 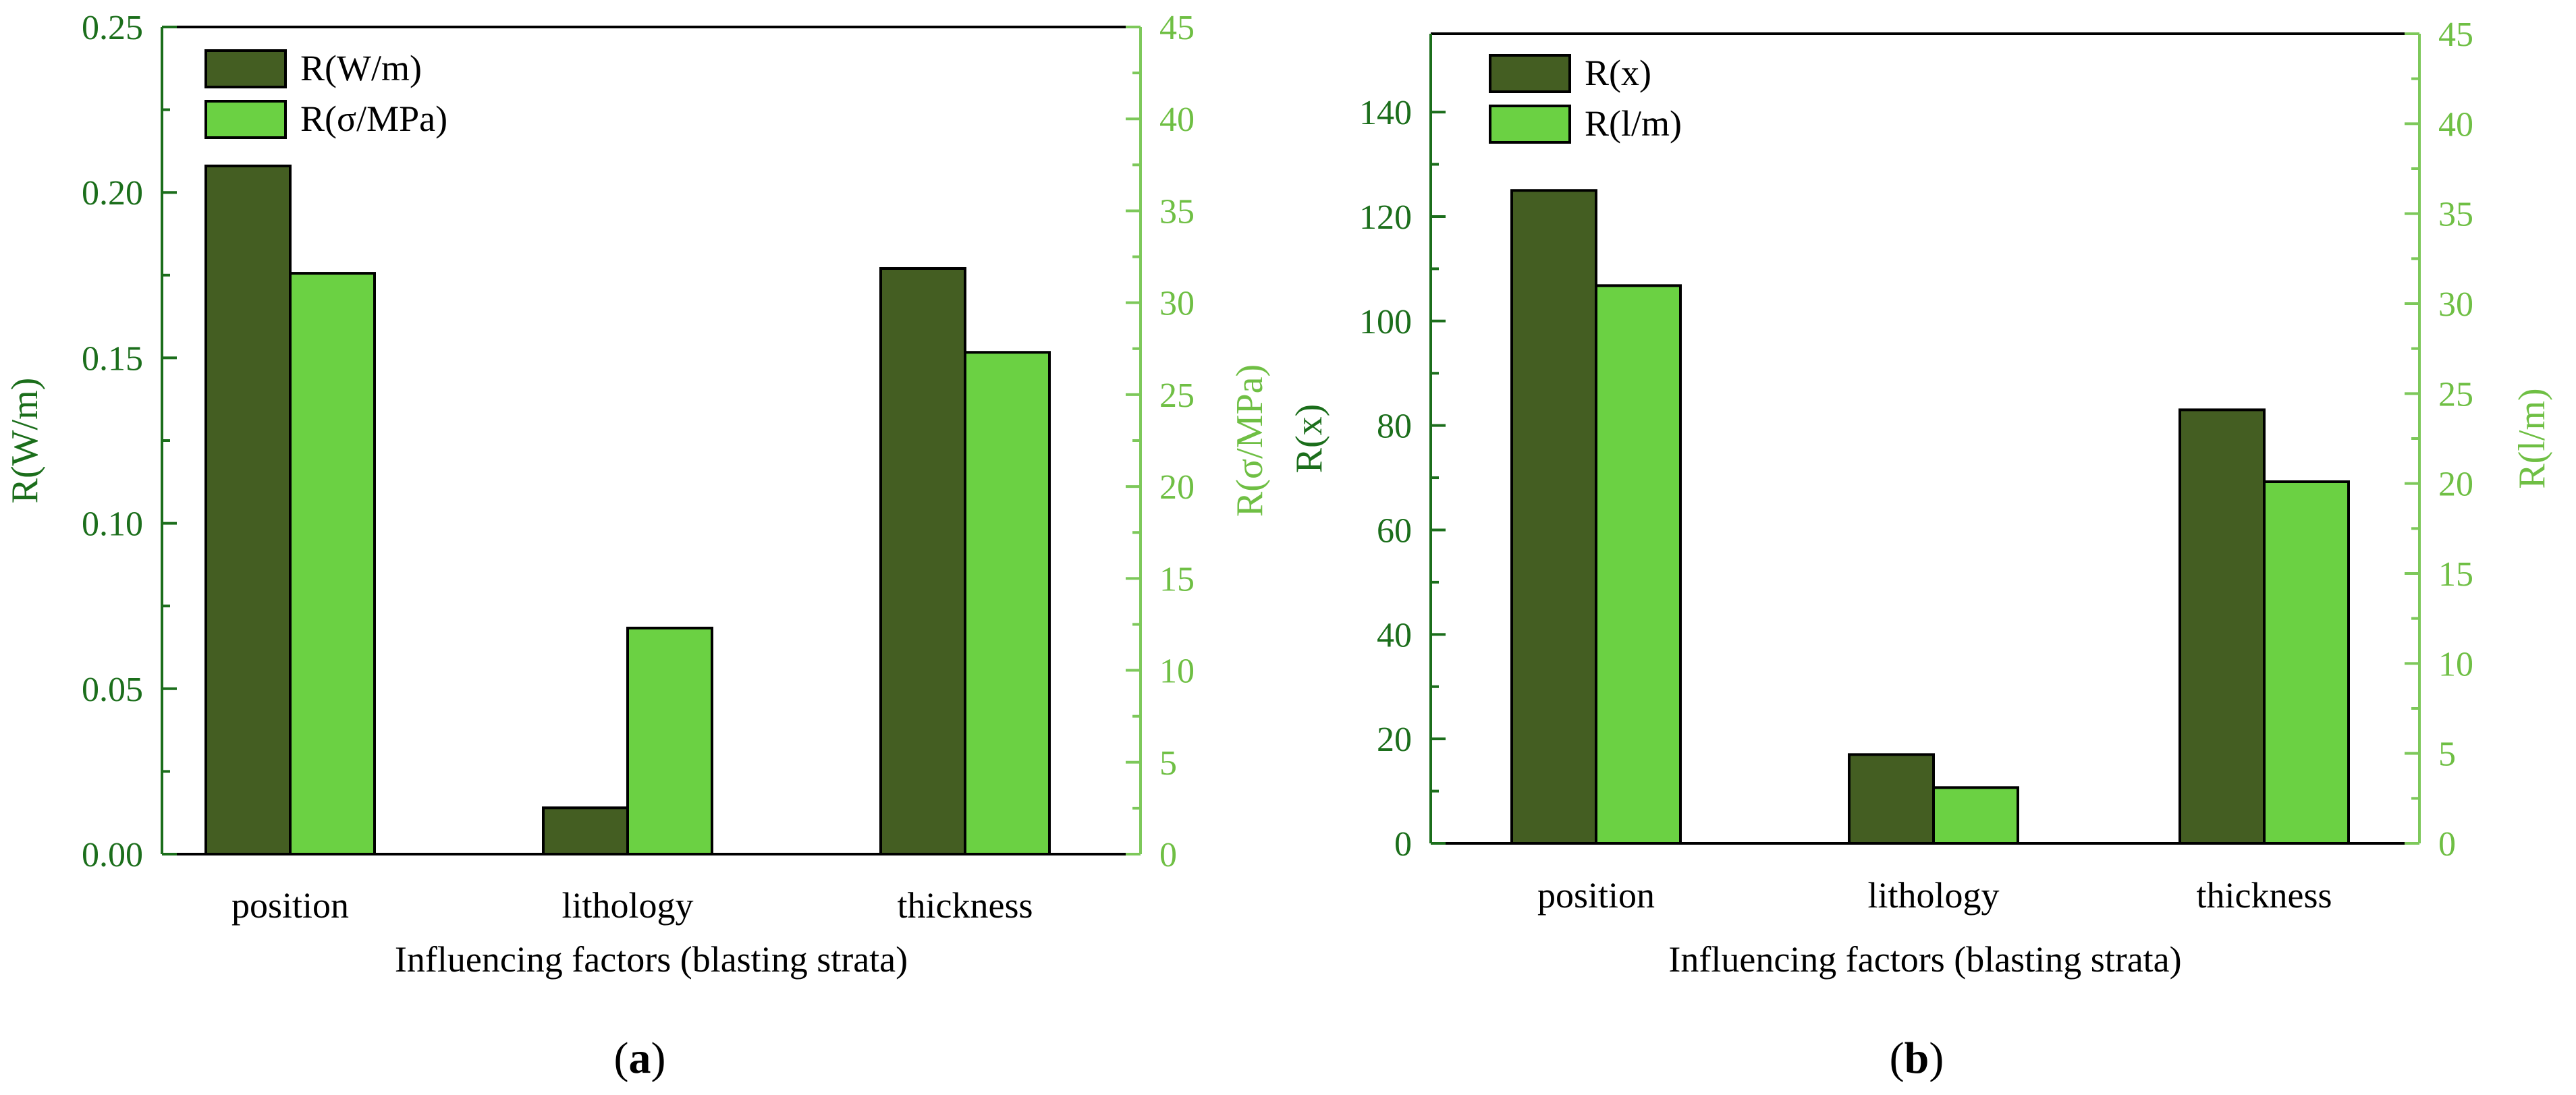 I want to click on left-tick-label: 0.00, so click(x=112, y=855).